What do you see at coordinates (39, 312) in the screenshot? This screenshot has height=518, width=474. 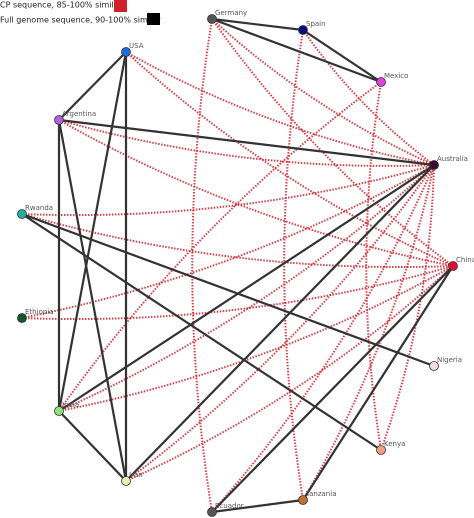 I see `node-label: Ethiopia` at bounding box center [39, 312].